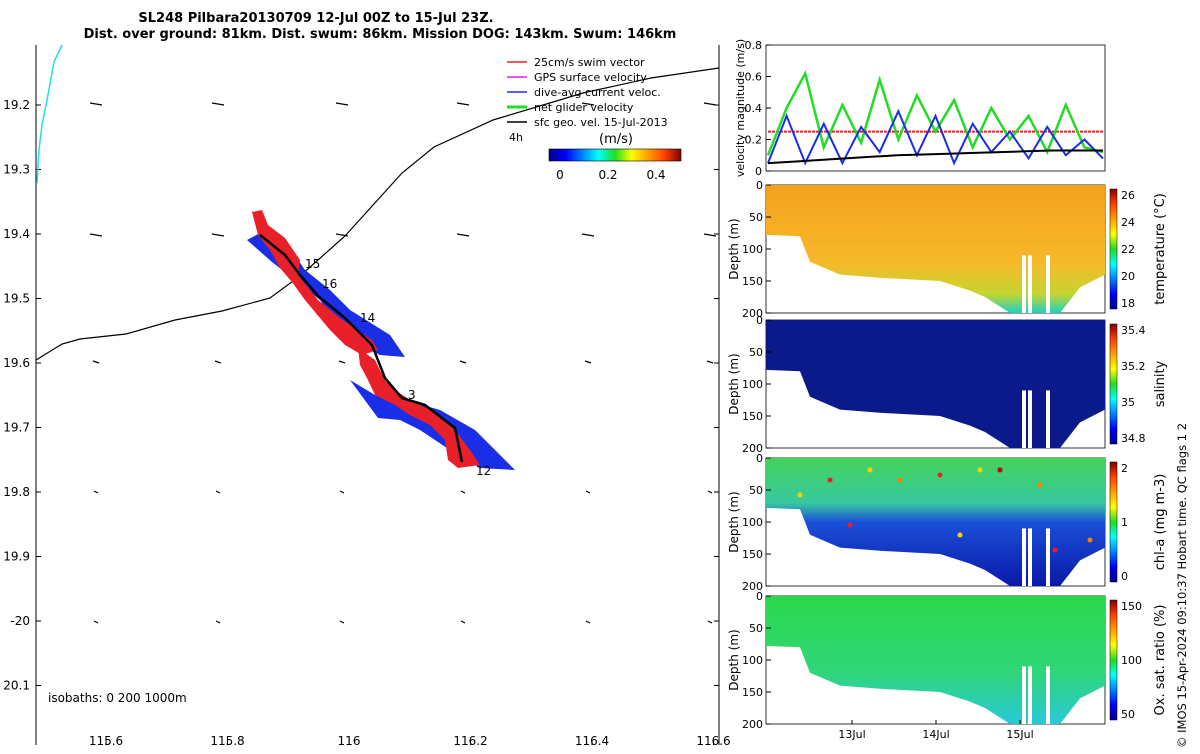 The width and height of the screenshot is (1200, 754). What do you see at coordinates (16, 170) in the screenshot?
I see `map-ytick-label: 19.3` at bounding box center [16, 170].